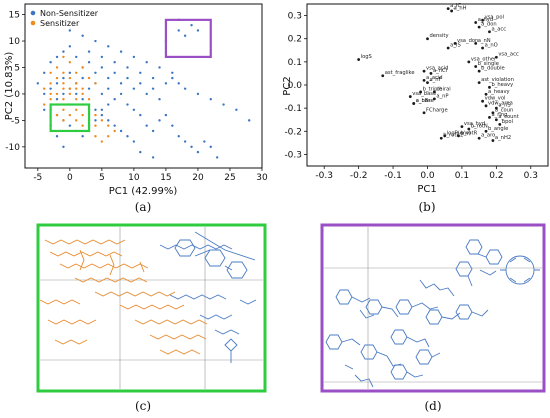 The width and height of the screenshot is (550, 418). I want to click on caption-b: (b), so click(426, 207).